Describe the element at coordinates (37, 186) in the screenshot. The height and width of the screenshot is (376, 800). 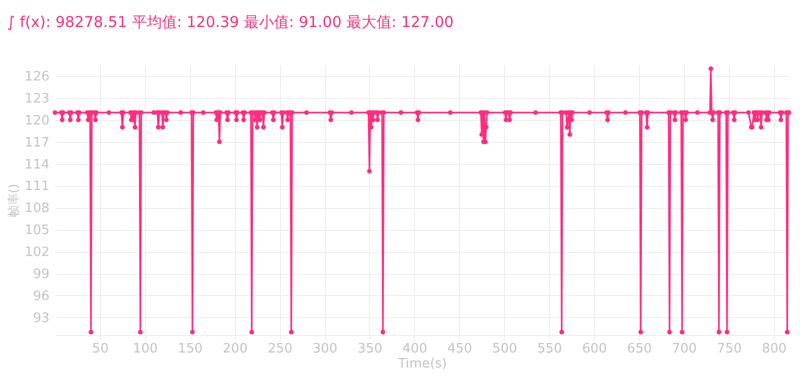
I see `y-tick-label: 111` at that location.